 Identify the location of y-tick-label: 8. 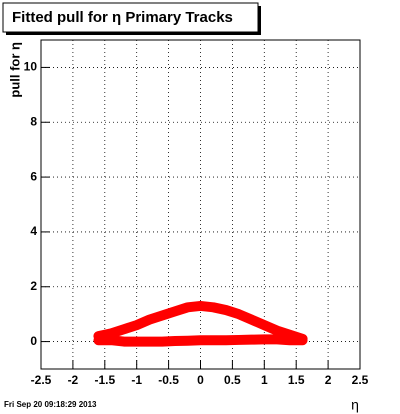
(33, 121).